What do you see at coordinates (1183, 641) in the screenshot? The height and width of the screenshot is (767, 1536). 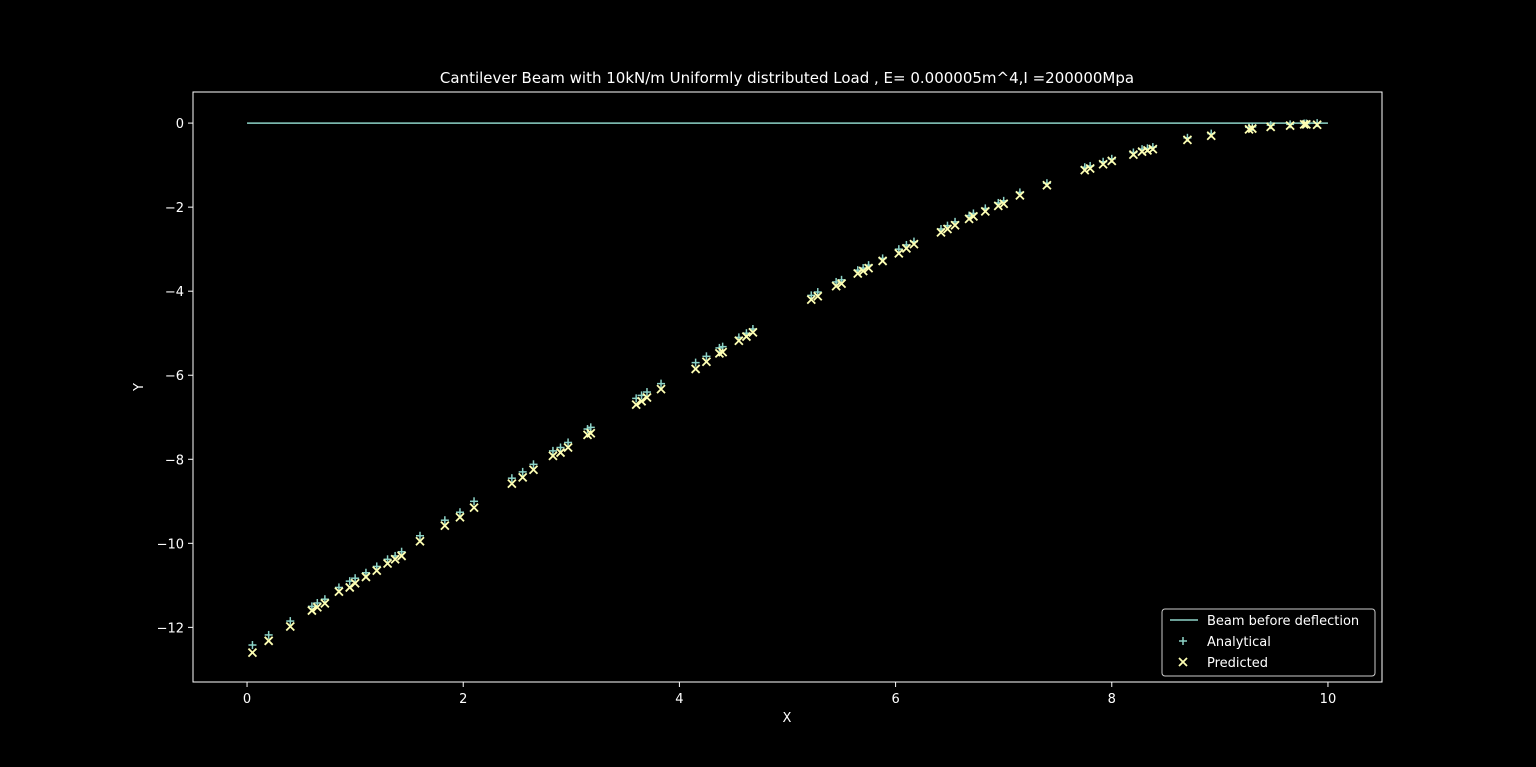 I see `legend-analytical-marker` at bounding box center [1183, 641].